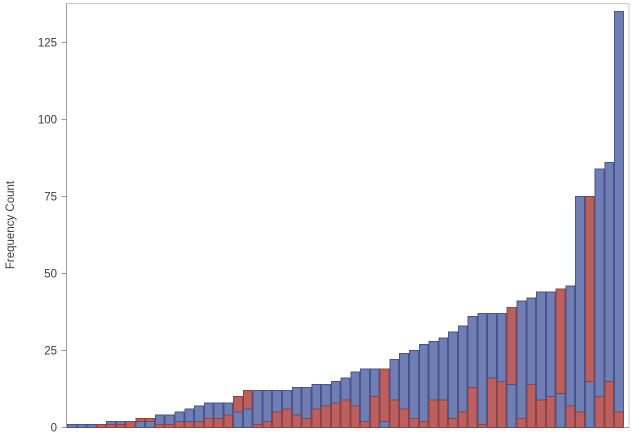 Image resolution: width=632 pixels, height=441 pixels. I want to click on y-axis: 0 25 50 75 100 125, so click(52, 236).